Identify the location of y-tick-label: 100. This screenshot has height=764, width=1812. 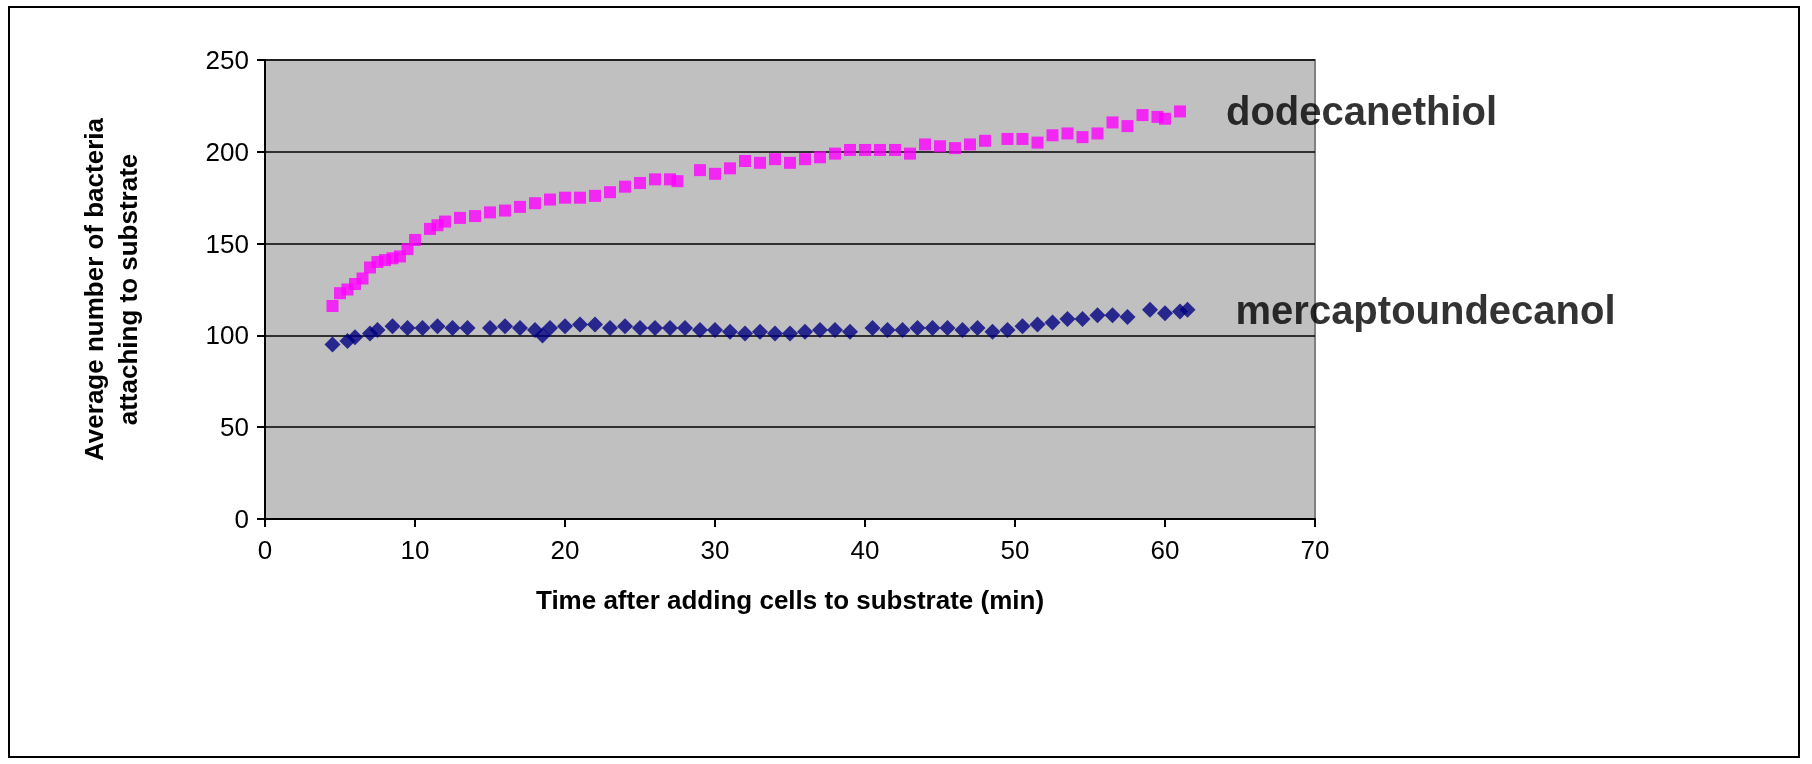
(227, 335).